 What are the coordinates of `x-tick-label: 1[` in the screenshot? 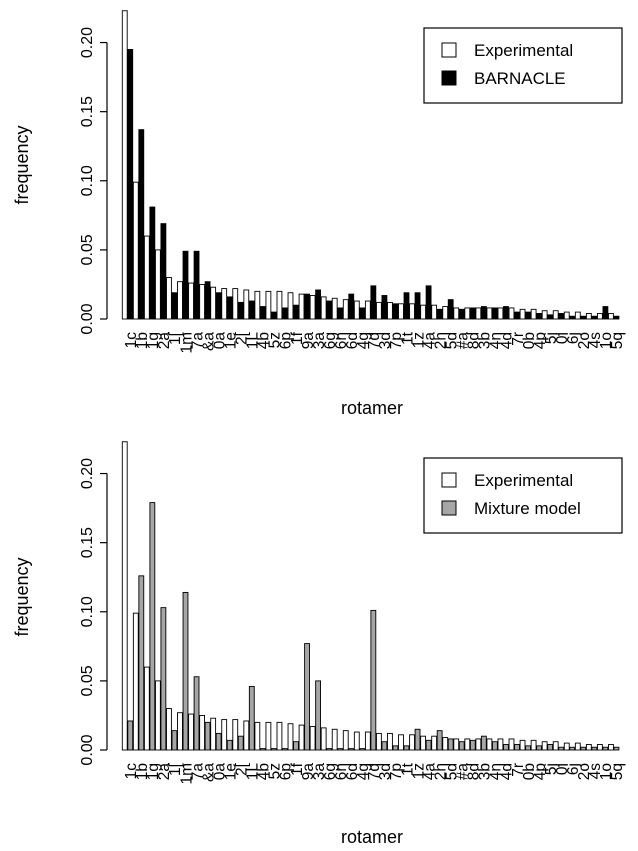 It's located at (175, 769).